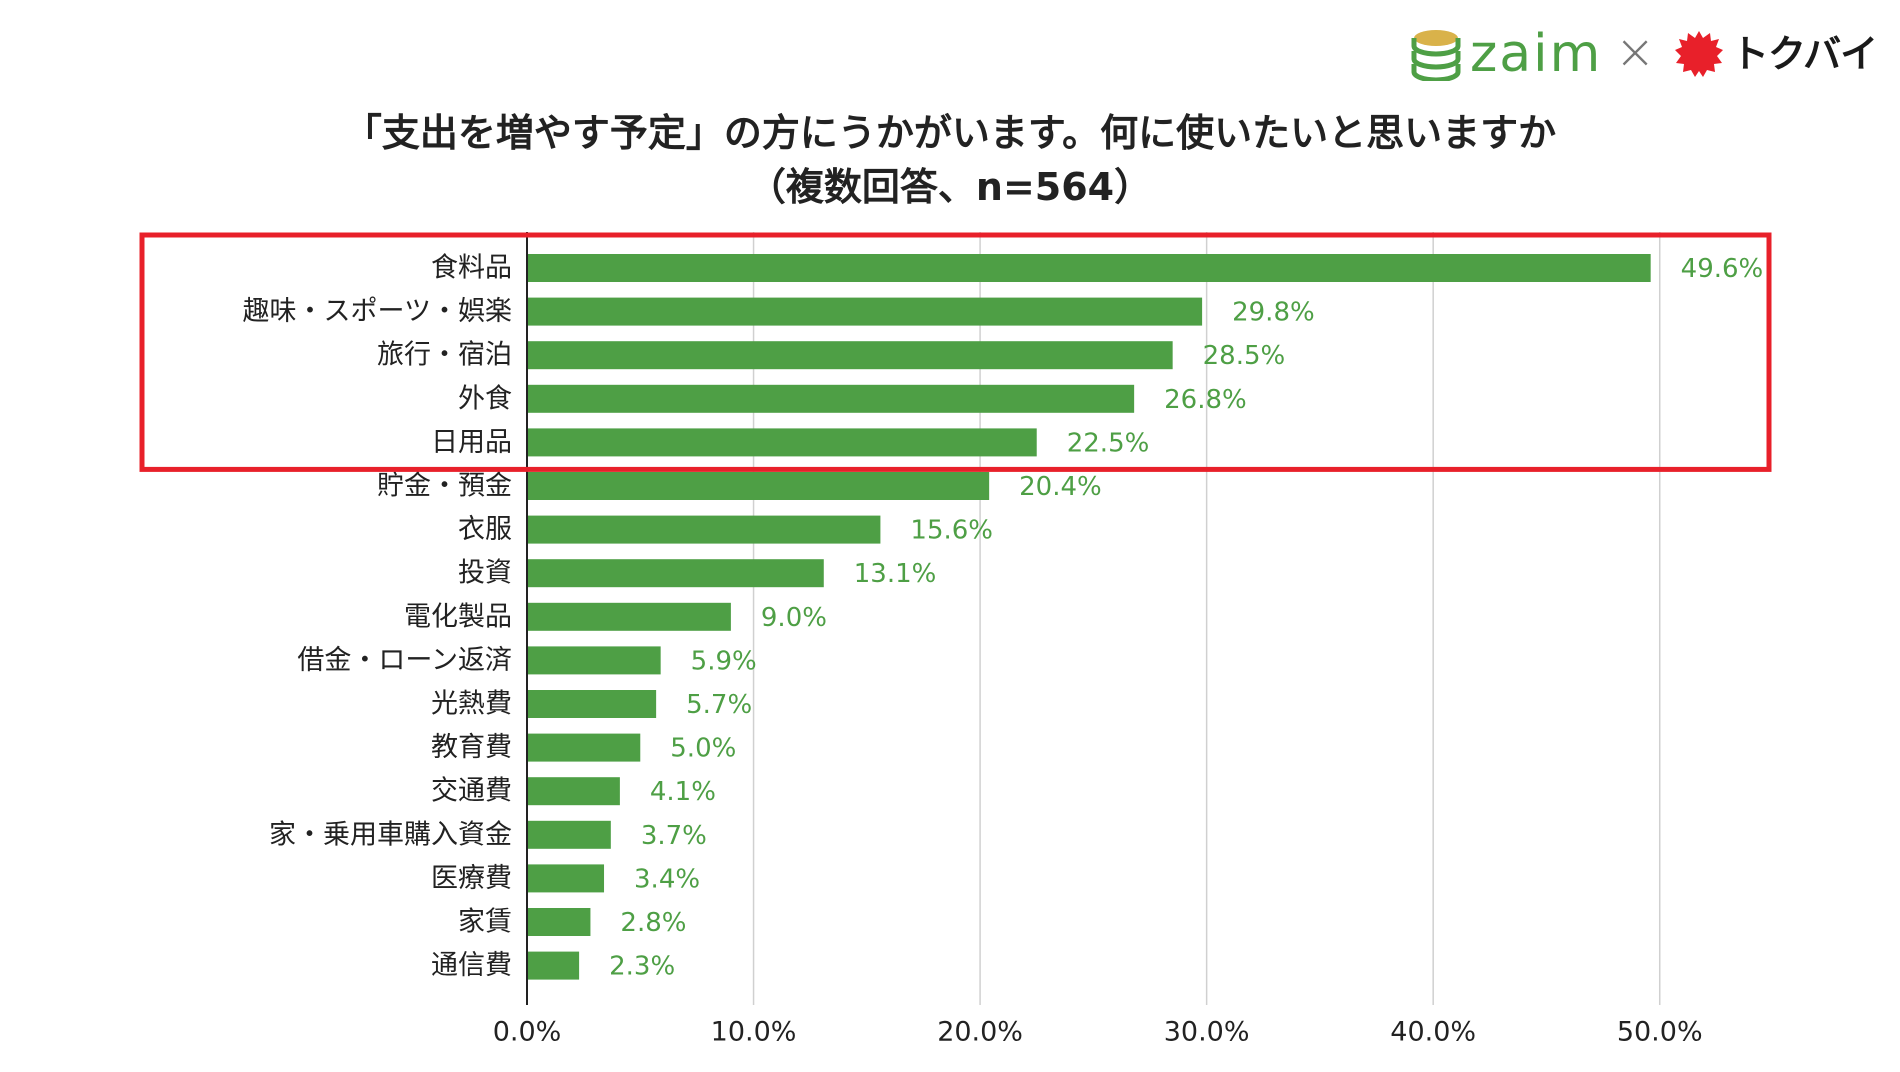 The height and width of the screenshot is (1072, 1900). Describe the element at coordinates (980, 1032) in the screenshot. I see `x-tick-label: 20.0%` at that location.